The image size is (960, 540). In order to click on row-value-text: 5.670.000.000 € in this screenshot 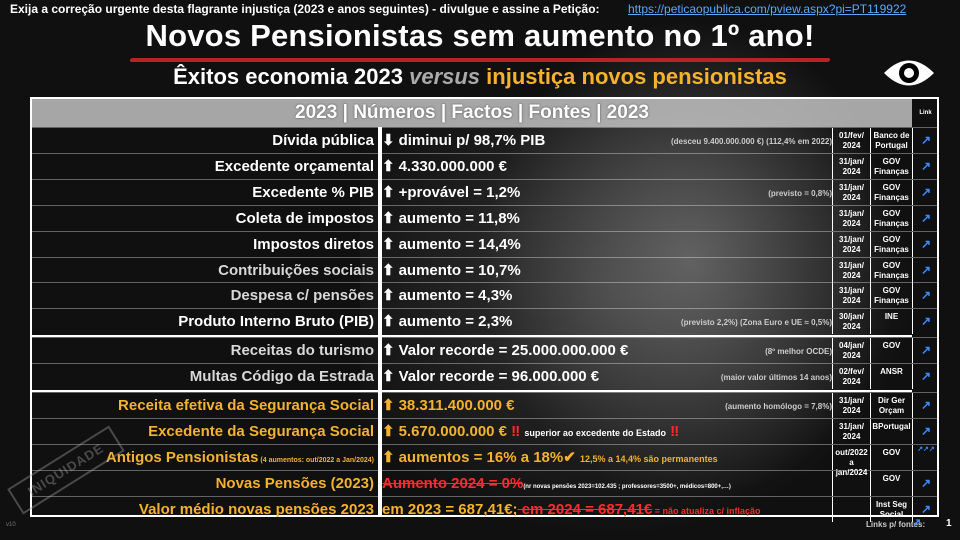, I will do `click(453, 431)`.